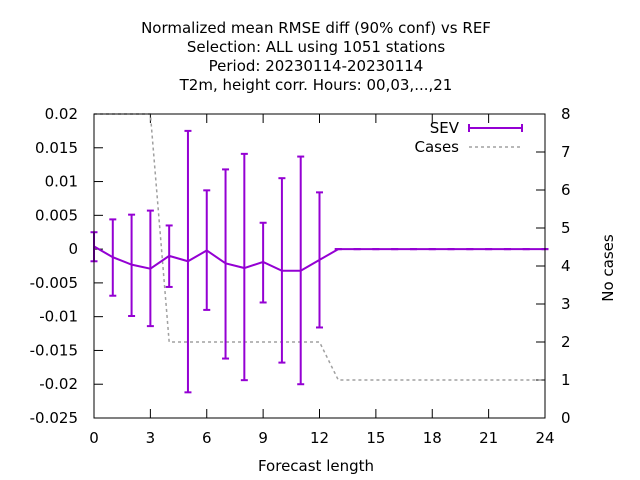 Image resolution: width=640 pixels, height=480 pixels. What do you see at coordinates (436, 147) in the screenshot?
I see `legend-label-cases: Cases` at bounding box center [436, 147].